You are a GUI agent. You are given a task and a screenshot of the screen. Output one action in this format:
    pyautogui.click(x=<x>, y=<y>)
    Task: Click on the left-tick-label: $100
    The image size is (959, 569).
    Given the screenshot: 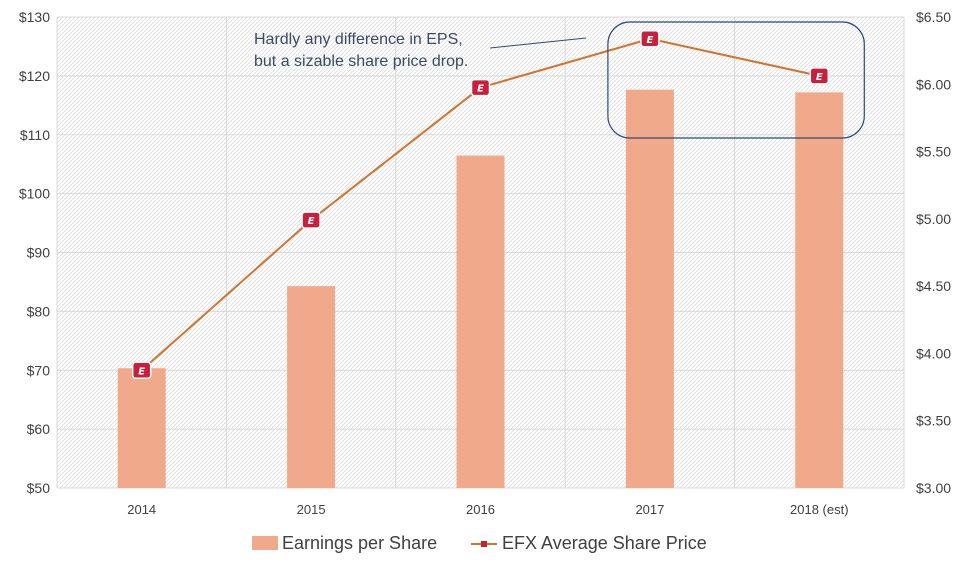 What is the action you would take?
    pyautogui.click(x=34, y=194)
    